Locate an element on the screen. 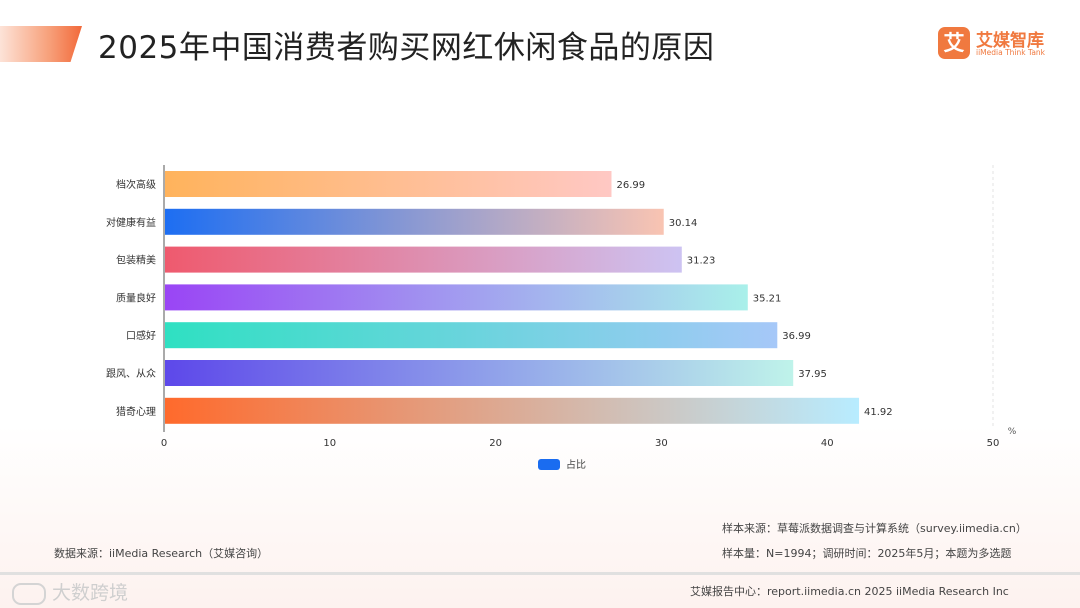 The height and width of the screenshot is (608, 1080). legend-label: 占比 is located at coordinates (576, 465).